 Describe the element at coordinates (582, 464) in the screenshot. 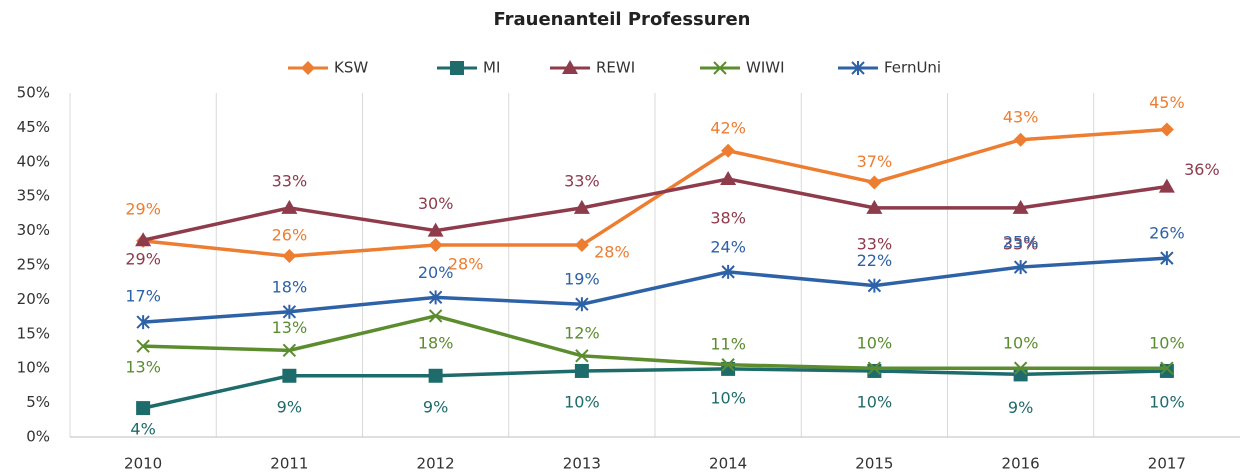

I see `x-tick-label: 2013` at that location.